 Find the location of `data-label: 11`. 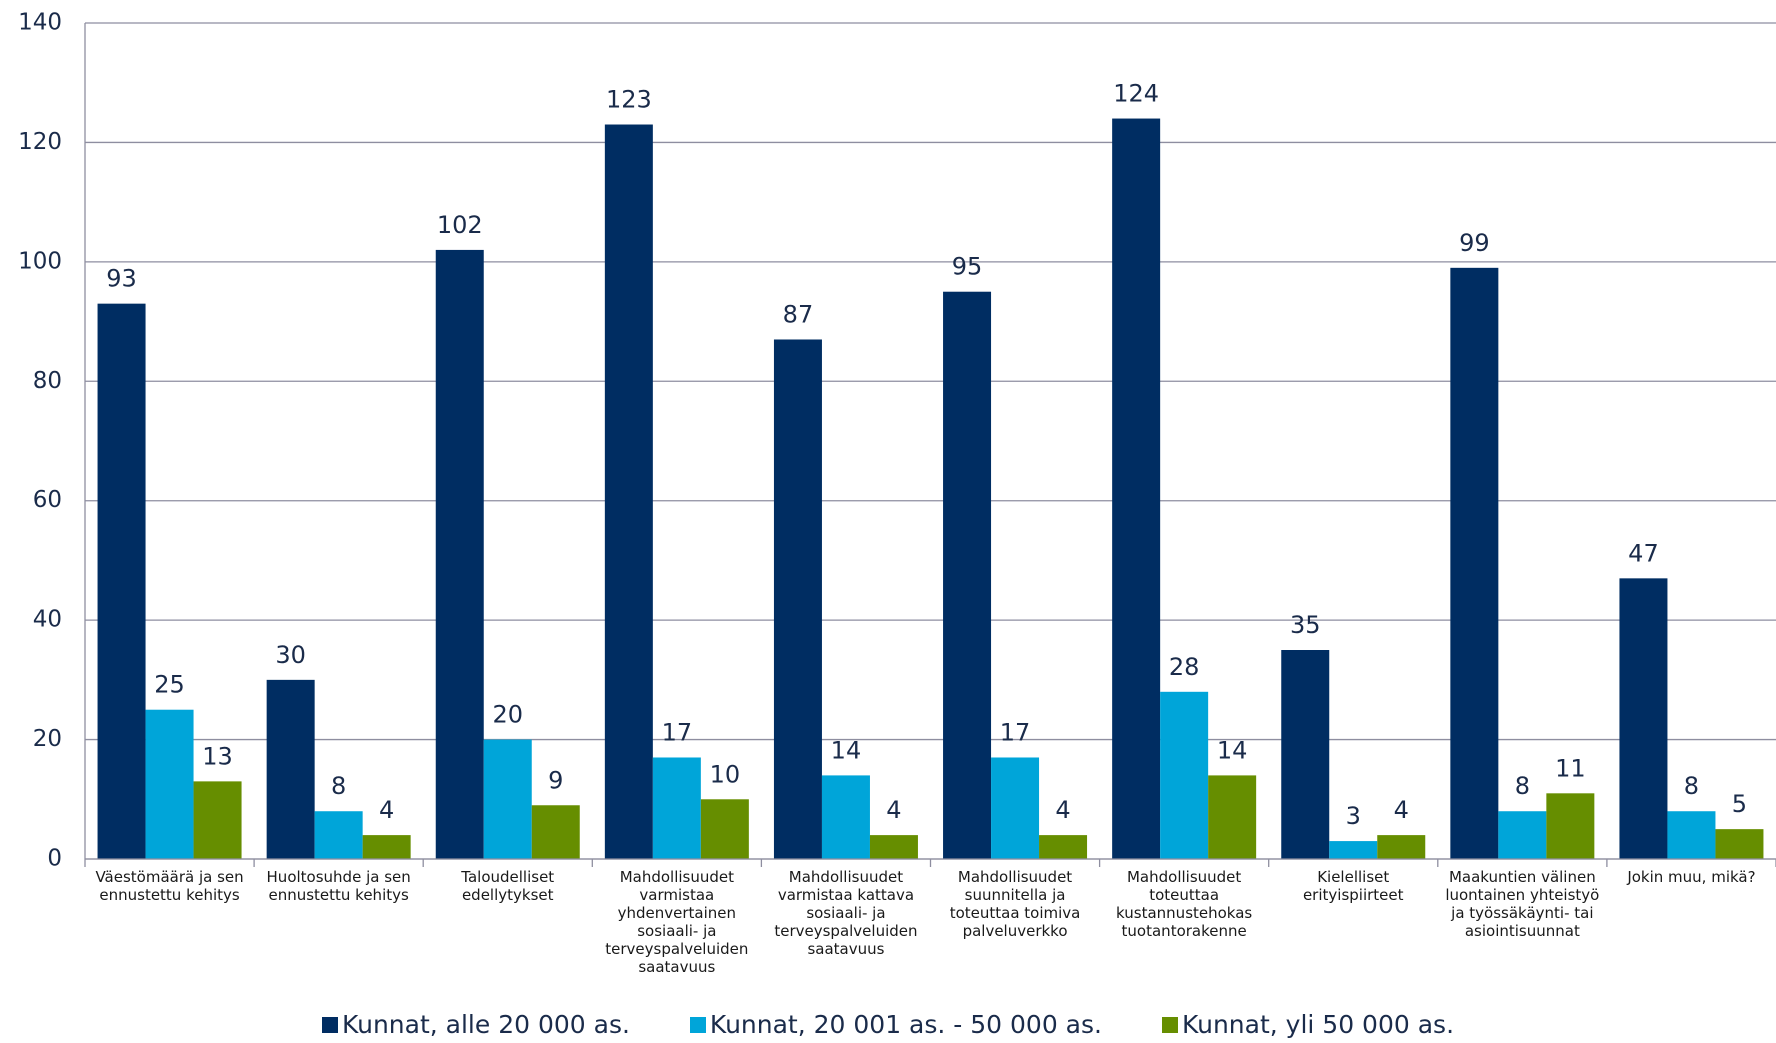

data-label: 11 is located at coordinates (1570, 768).